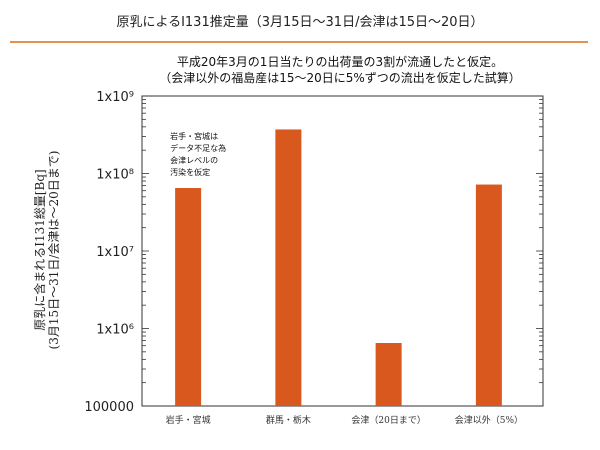 Image resolution: width=600 pixels, height=450 pixels. What do you see at coordinates (300, 22) in the screenshot?
I see `slide-title: 原乳によるI131推定量（3月15日～31日/会津は15日～20日）` at bounding box center [300, 22].